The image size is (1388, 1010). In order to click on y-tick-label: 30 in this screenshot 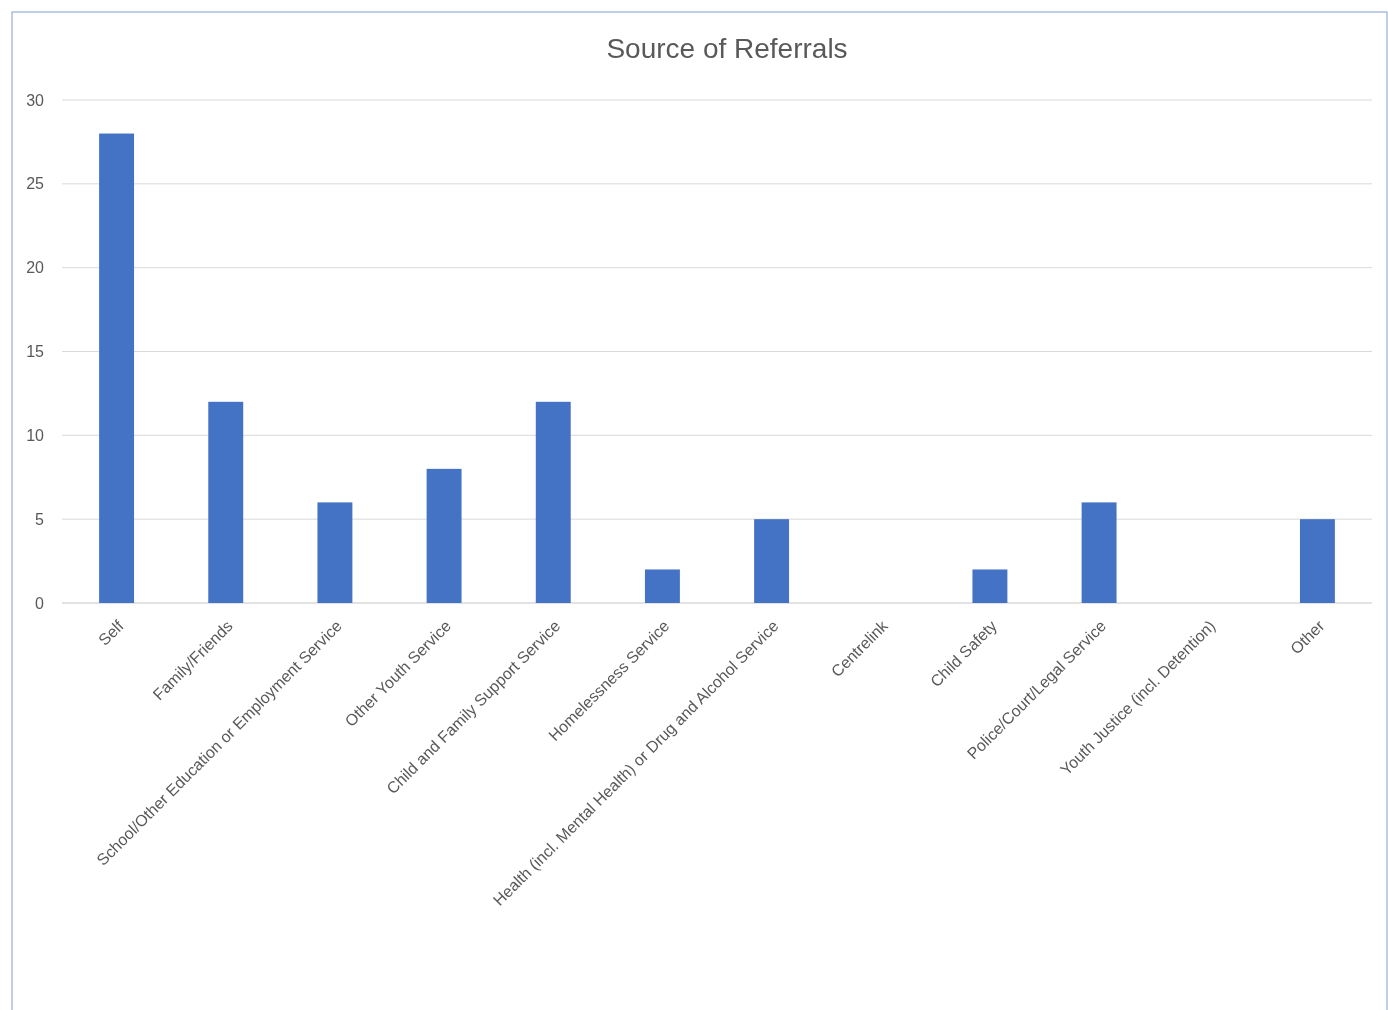, I will do `click(35, 100)`.